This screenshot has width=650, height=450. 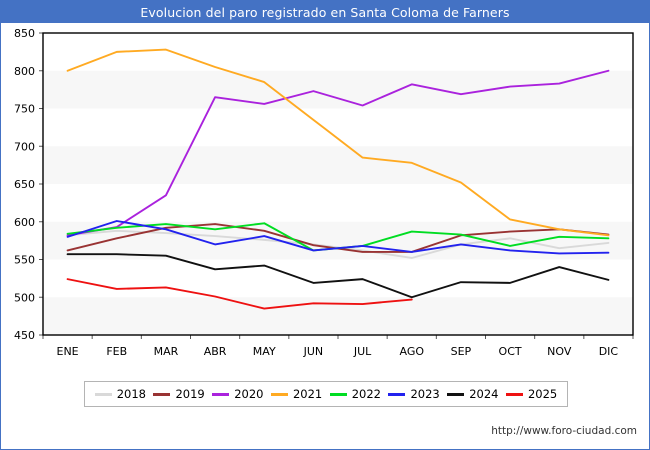 What do you see at coordinates (338, 276) in the screenshot?
I see `series-line-2024` at bounding box center [338, 276].